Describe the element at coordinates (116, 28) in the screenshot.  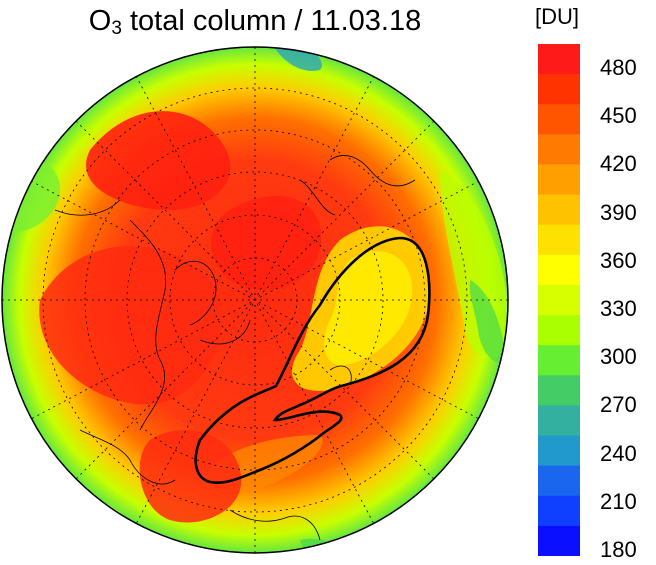
I see `title-subscript: 3` at that location.